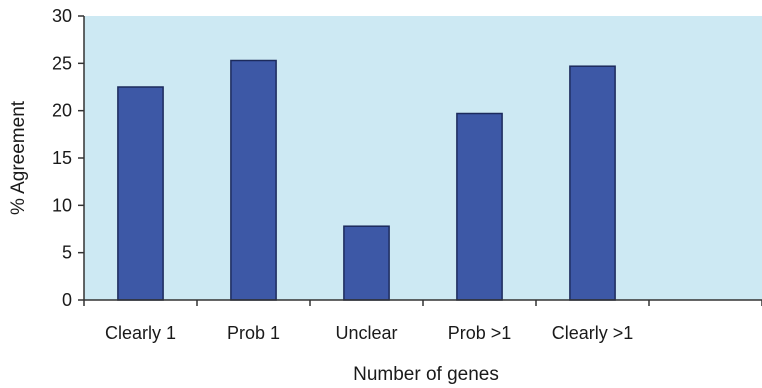 The height and width of the screenshot is (388, 762). Describe the element at coordinates (480, 333) in the screenshot. I see `x-tick-label: Prob >1` at that location.